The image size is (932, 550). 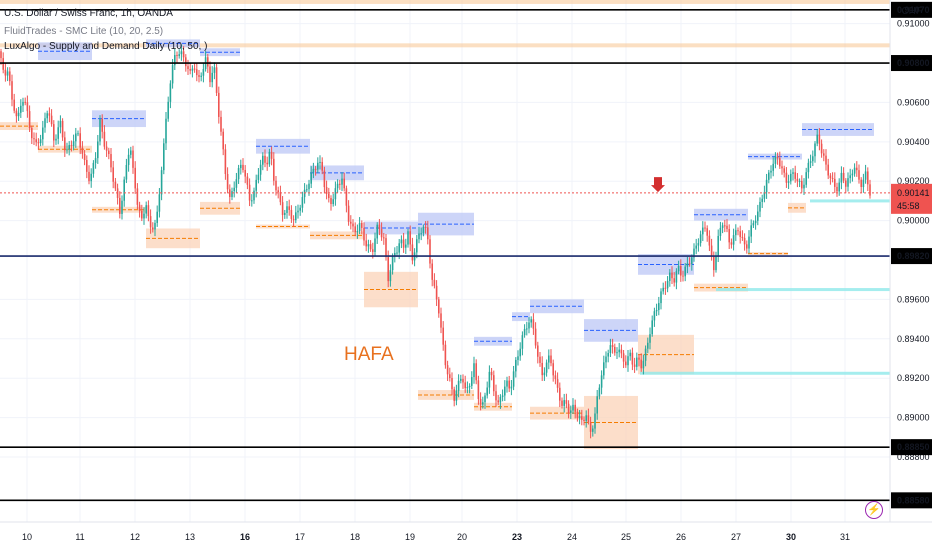 I want to click on indicator-fluidtrades: FluidTrades - SMC Lite (10, 20, 2.5), so click(x=84, y=31).